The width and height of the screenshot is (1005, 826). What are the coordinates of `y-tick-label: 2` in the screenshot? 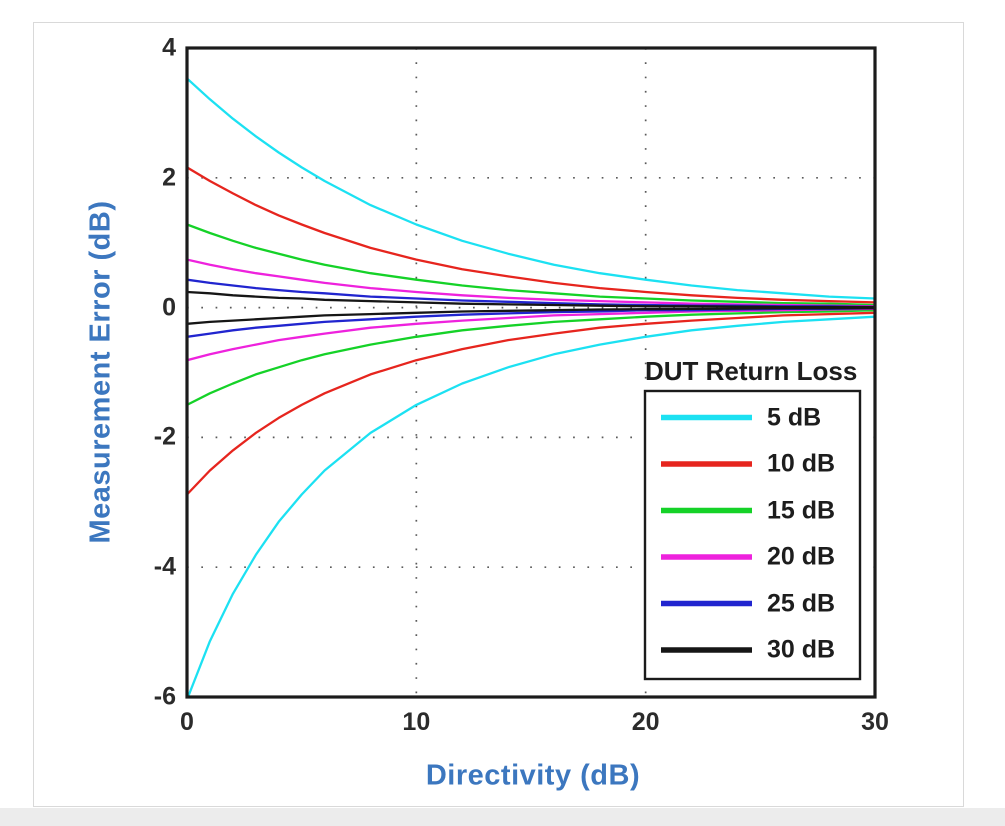 It's located at (169, 177).